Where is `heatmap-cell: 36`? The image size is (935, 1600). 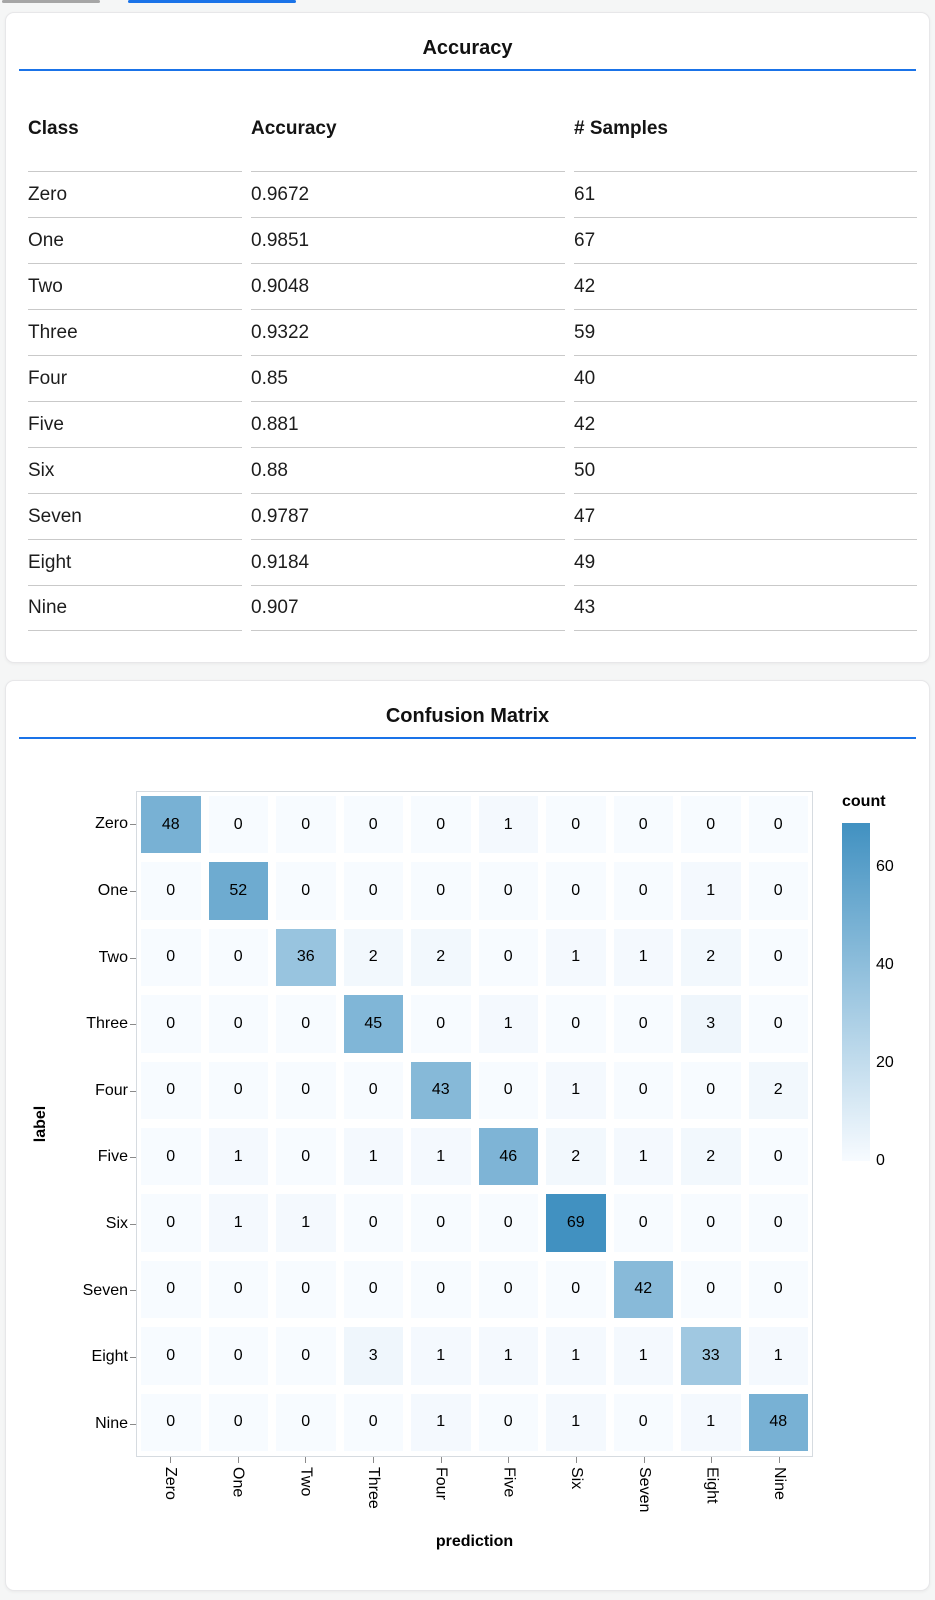
heatmap-cell: 36 is located at coordinates (306, 958).